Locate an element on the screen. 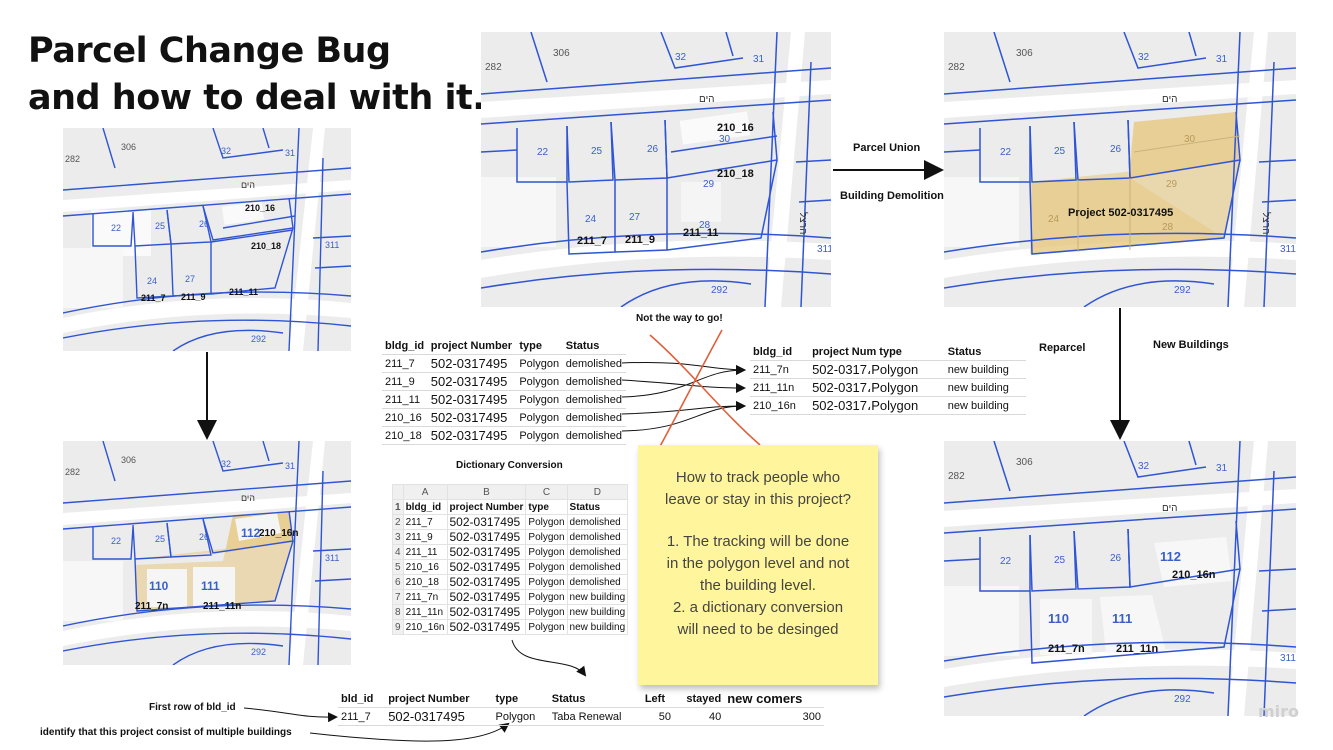 The width and height of the screenshot is (1333, 750). table-row: 4 211_11 502-0317495 Polygon demolished is located at coordinates (510, 552).